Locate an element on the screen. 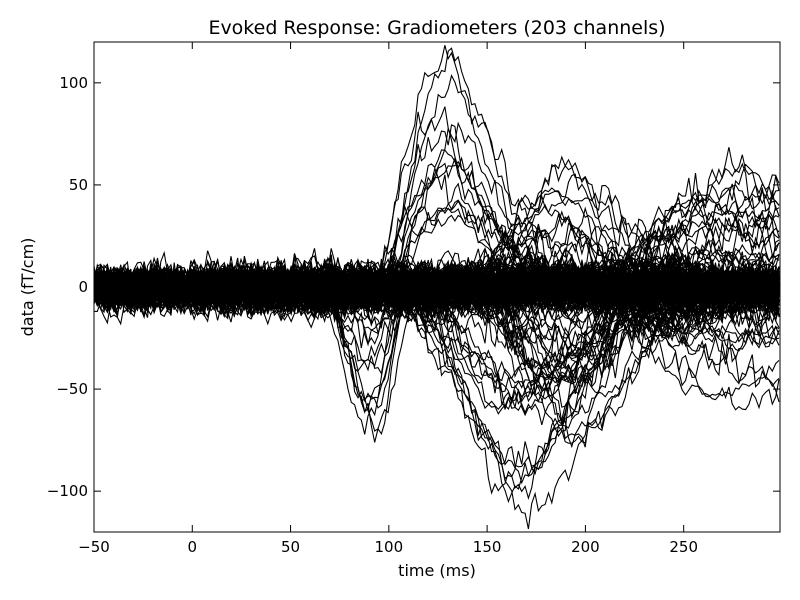 This screenshot has height=600, width=800. x-tick-label: 0 is located at coordinates (193, 547).